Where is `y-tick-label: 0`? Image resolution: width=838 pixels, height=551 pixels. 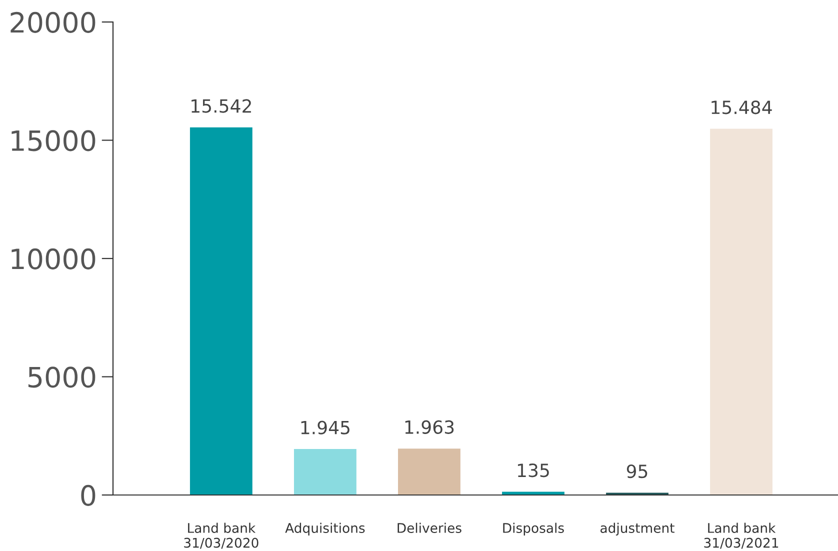 y-tick-label: 0 is located at coordinates (88, 495).